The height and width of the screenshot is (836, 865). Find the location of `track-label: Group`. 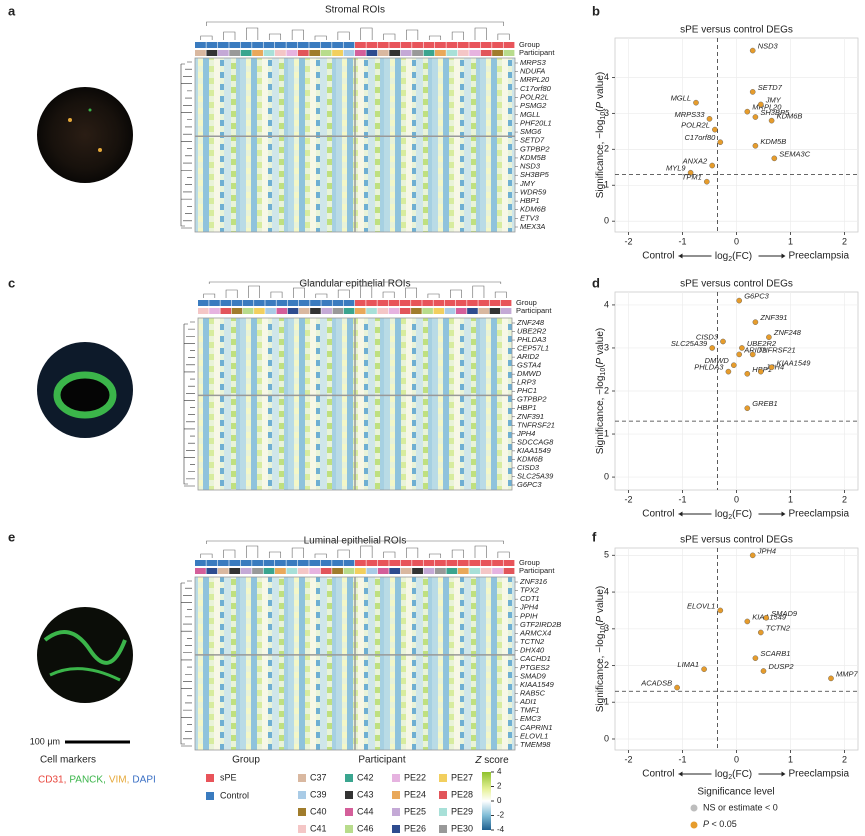

track-label: Group is located at coordinates (529, 44).